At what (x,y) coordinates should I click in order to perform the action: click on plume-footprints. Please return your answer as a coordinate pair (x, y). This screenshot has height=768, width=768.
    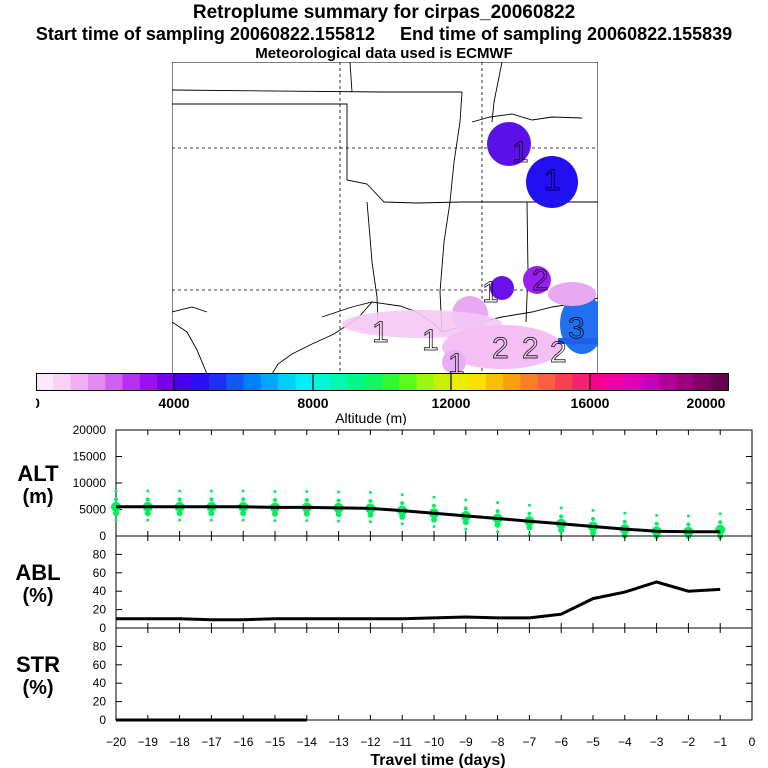
    Looking at the image, I should click on (470, 248).